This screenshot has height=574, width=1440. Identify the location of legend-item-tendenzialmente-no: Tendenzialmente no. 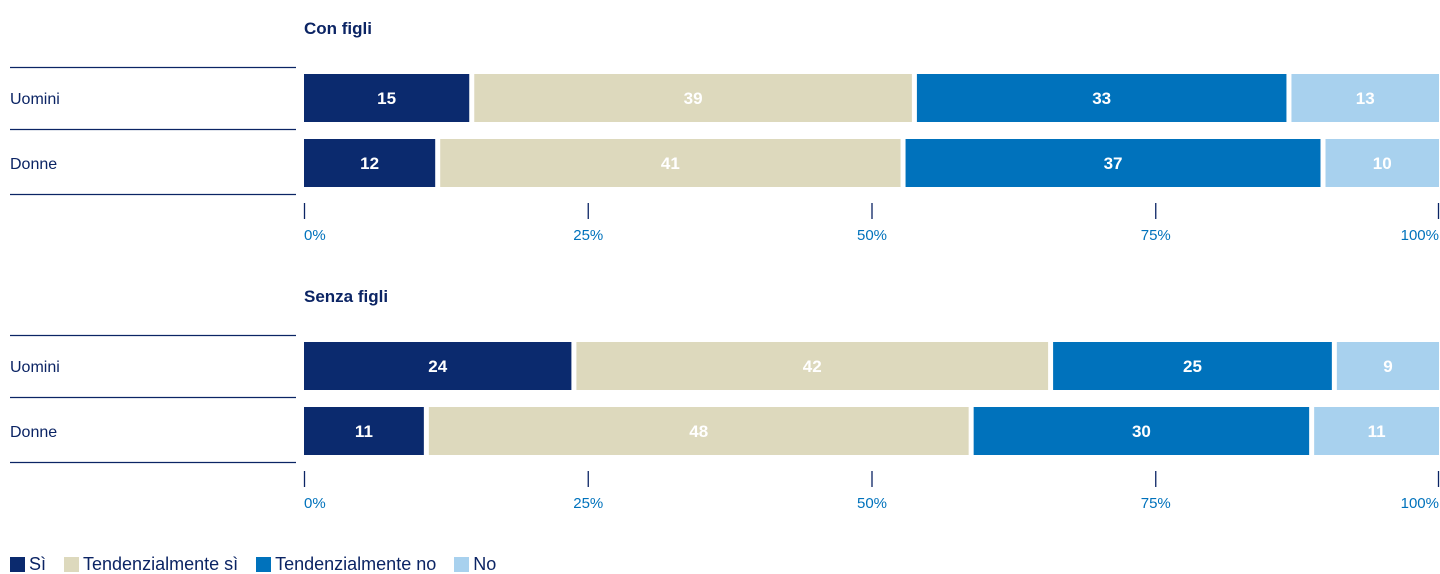
(346, 564).